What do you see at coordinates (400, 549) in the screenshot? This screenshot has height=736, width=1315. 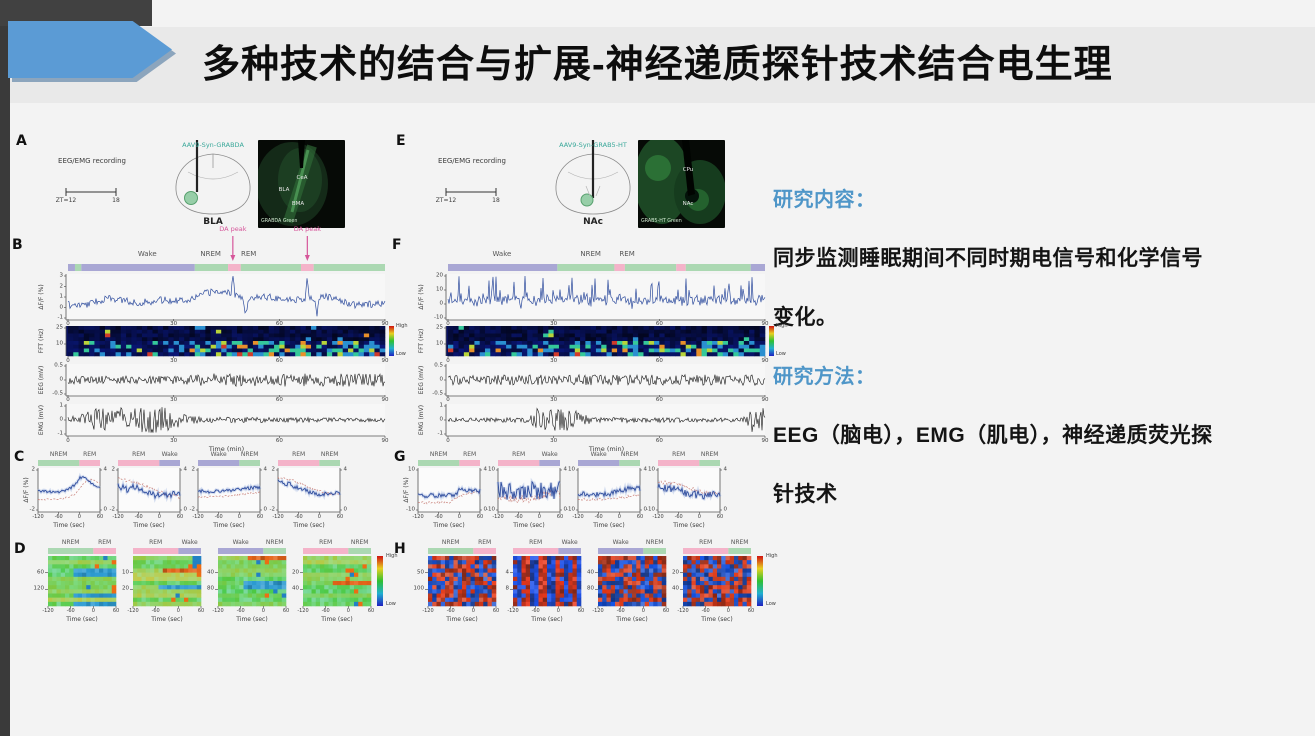 I see `panel-letter-h: H` at bounding box center [400, 549].